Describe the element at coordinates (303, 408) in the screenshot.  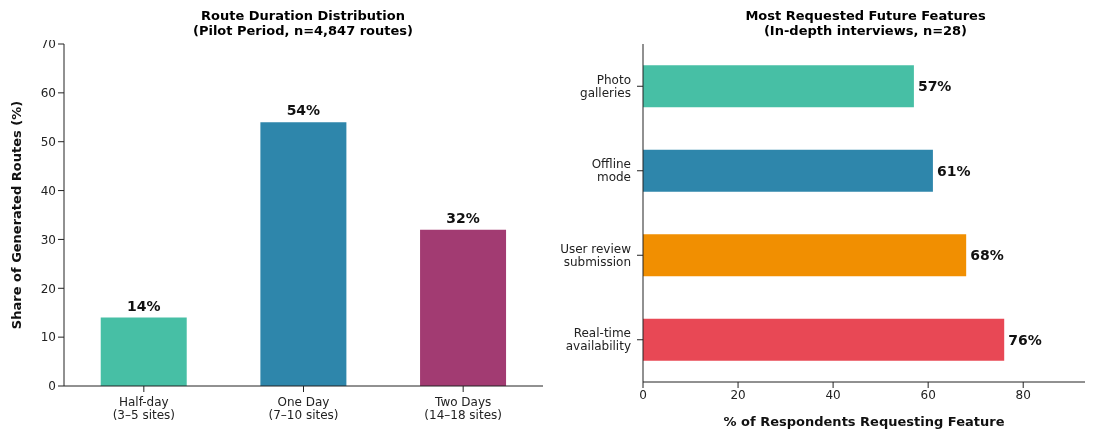
I see `x-tick-label: One Day (7–10 sites)` at that location.